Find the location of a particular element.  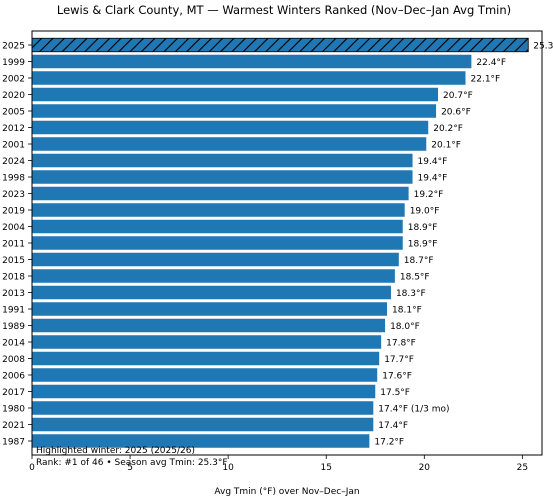

y-tick-label: 1999 is located at coordinates (13, 63).